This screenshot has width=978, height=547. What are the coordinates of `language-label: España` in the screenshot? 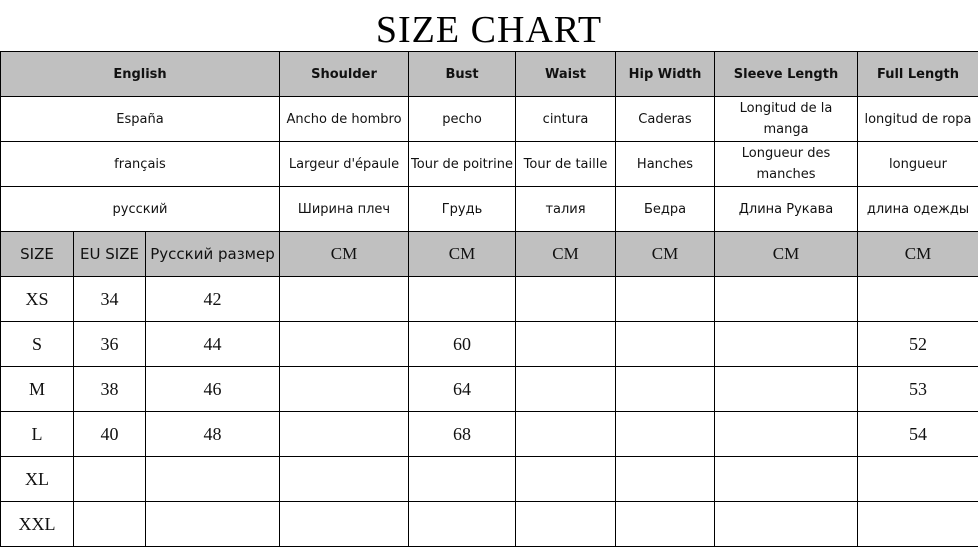 It's located at (140, 119).